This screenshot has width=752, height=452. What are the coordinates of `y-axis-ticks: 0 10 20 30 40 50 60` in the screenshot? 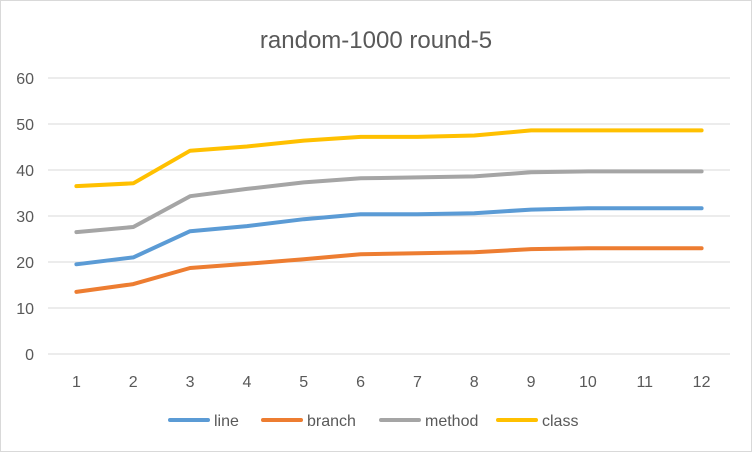 It's located at (25, 217).